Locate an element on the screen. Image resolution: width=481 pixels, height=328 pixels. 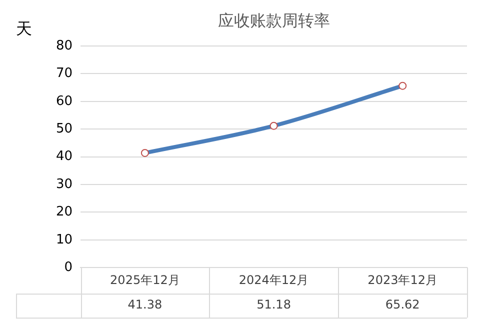
y-tick-label: 50 is located at coordinates (64, 128).